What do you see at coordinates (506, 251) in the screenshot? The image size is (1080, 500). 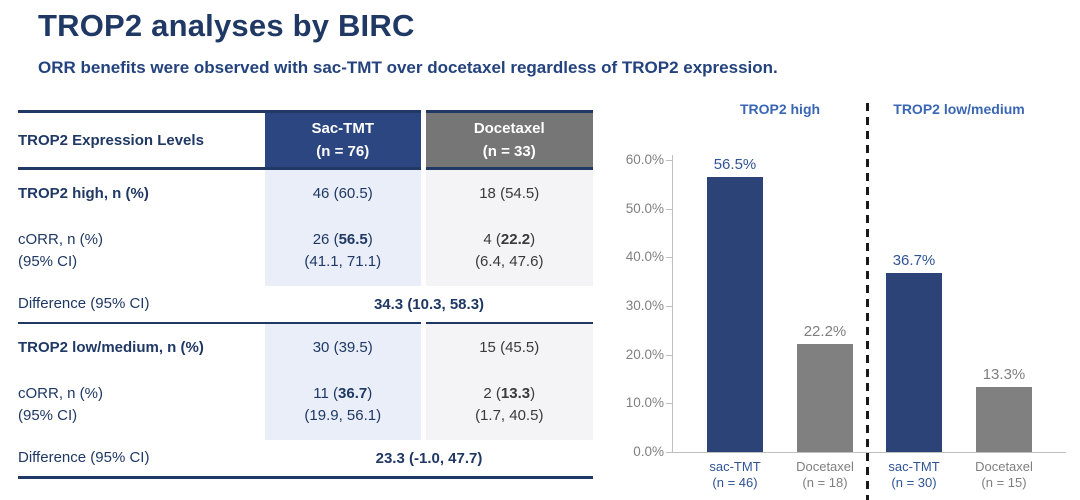 I see `cell-doc-value: 4 (22.2) (6.4, 47.6)` at bounding box center [506, 251].